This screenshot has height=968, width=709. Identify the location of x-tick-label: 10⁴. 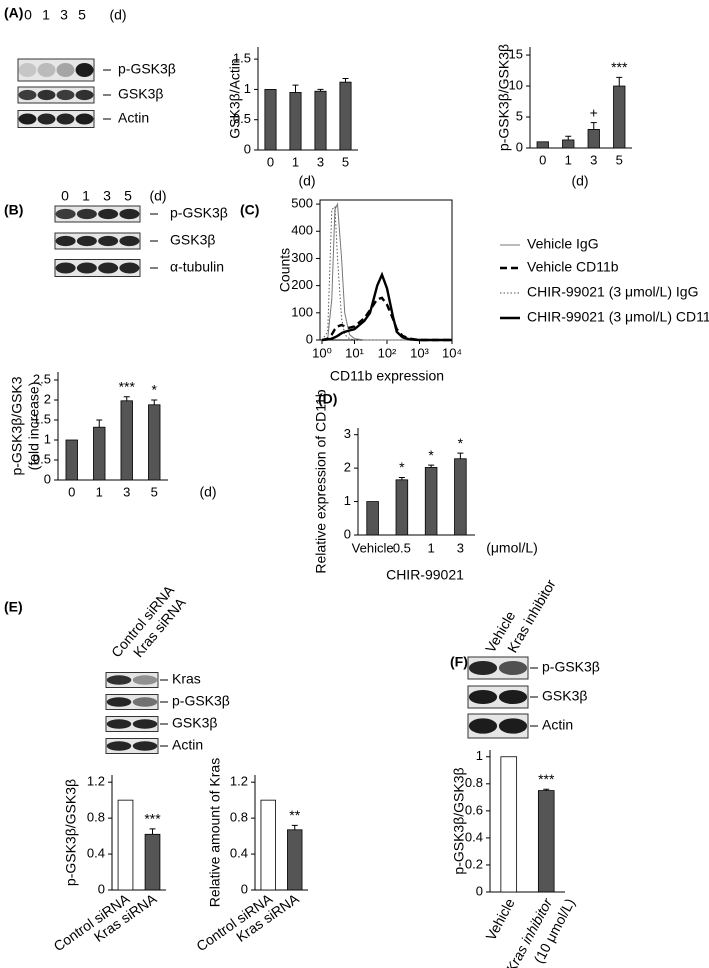
(452, 352).